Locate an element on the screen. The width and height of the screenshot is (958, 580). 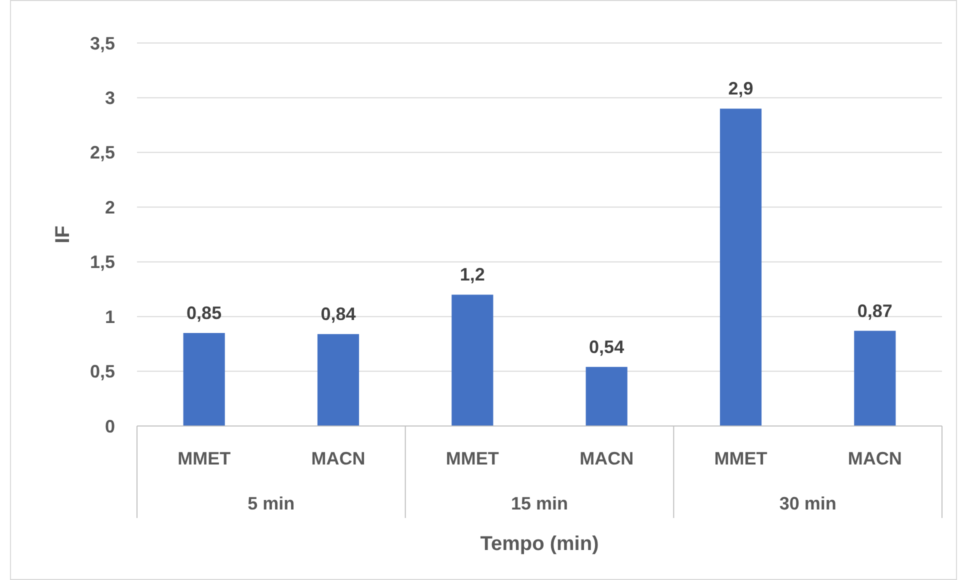
y-tick-label: 3 is located at coordinates (109, 98).